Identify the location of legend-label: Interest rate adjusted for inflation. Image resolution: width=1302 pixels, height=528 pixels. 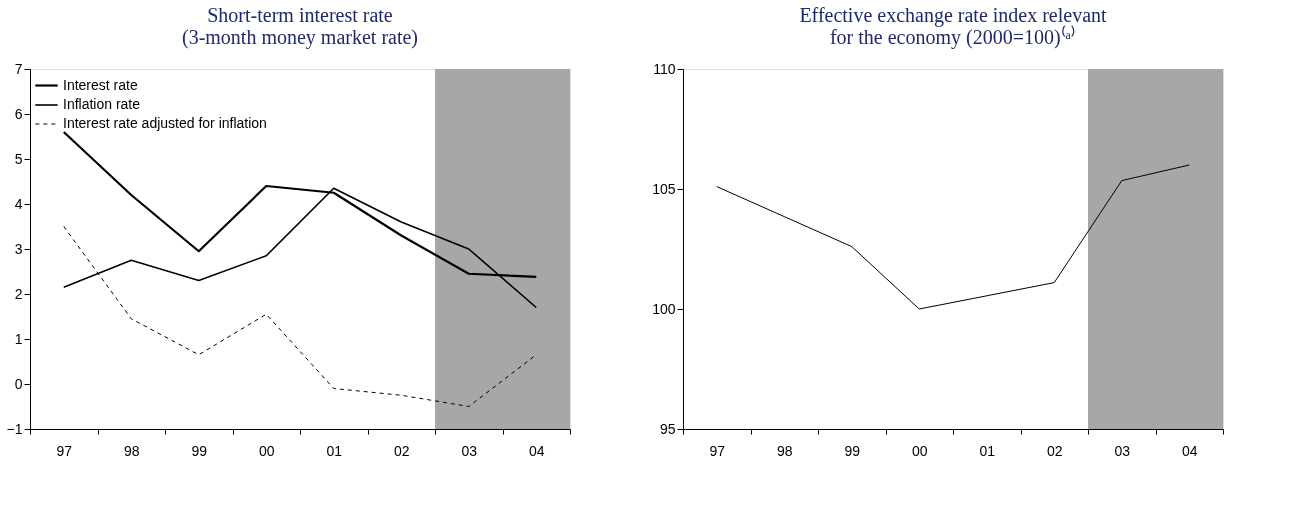
(165, 123).